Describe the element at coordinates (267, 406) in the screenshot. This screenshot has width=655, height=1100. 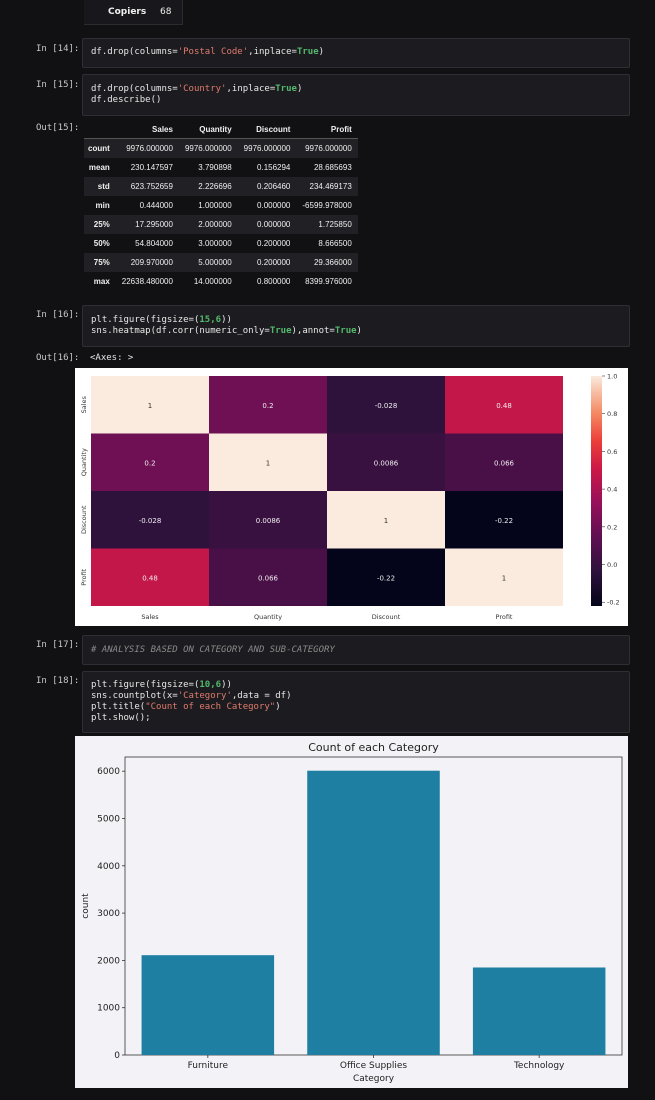
I see `heatmap-annotation: 0.2` at that location.